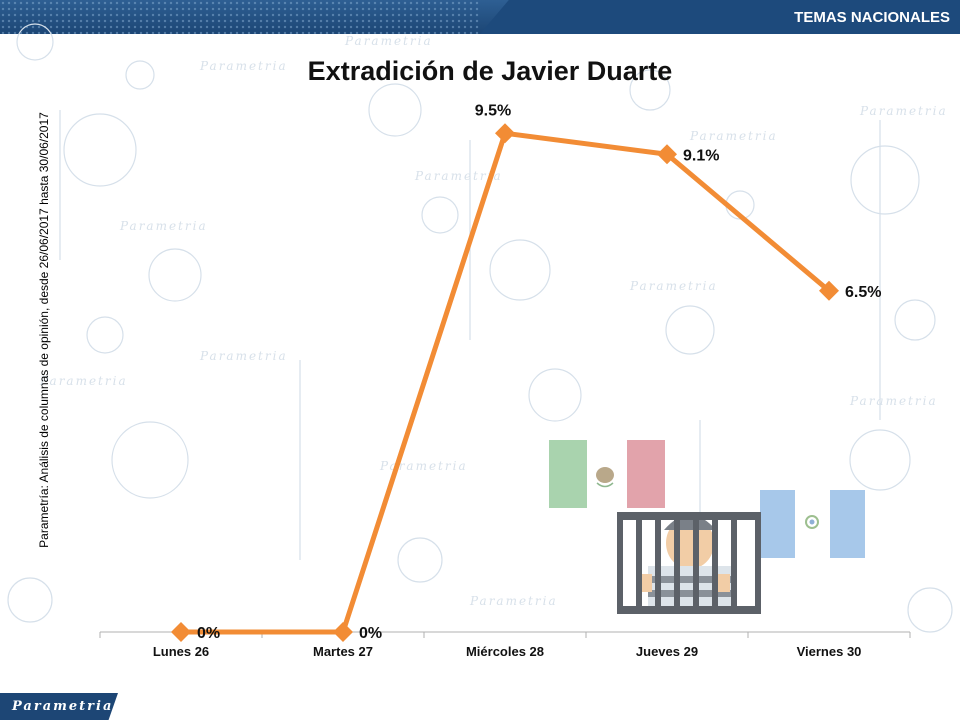  Describe the element at coordinates (701, 155) in the screenshot. I see `data-label: 9.1%` at that location.